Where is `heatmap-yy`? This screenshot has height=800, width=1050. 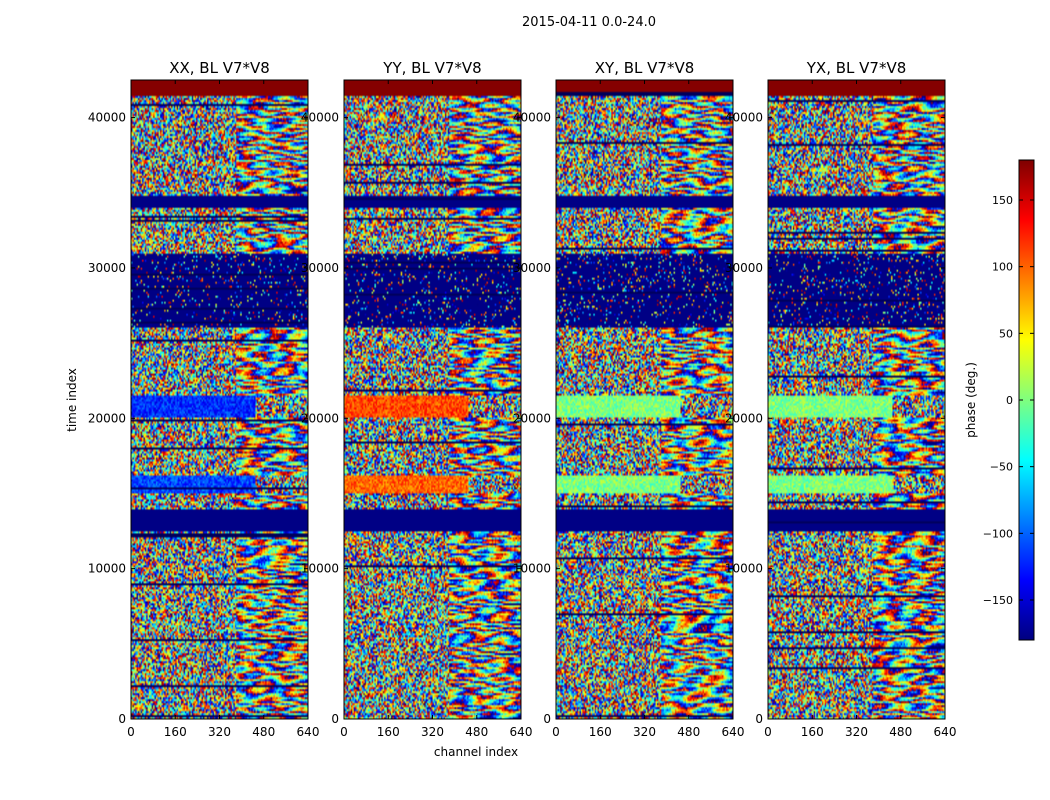 heatmap-yy is located at coordinates (432, 399).